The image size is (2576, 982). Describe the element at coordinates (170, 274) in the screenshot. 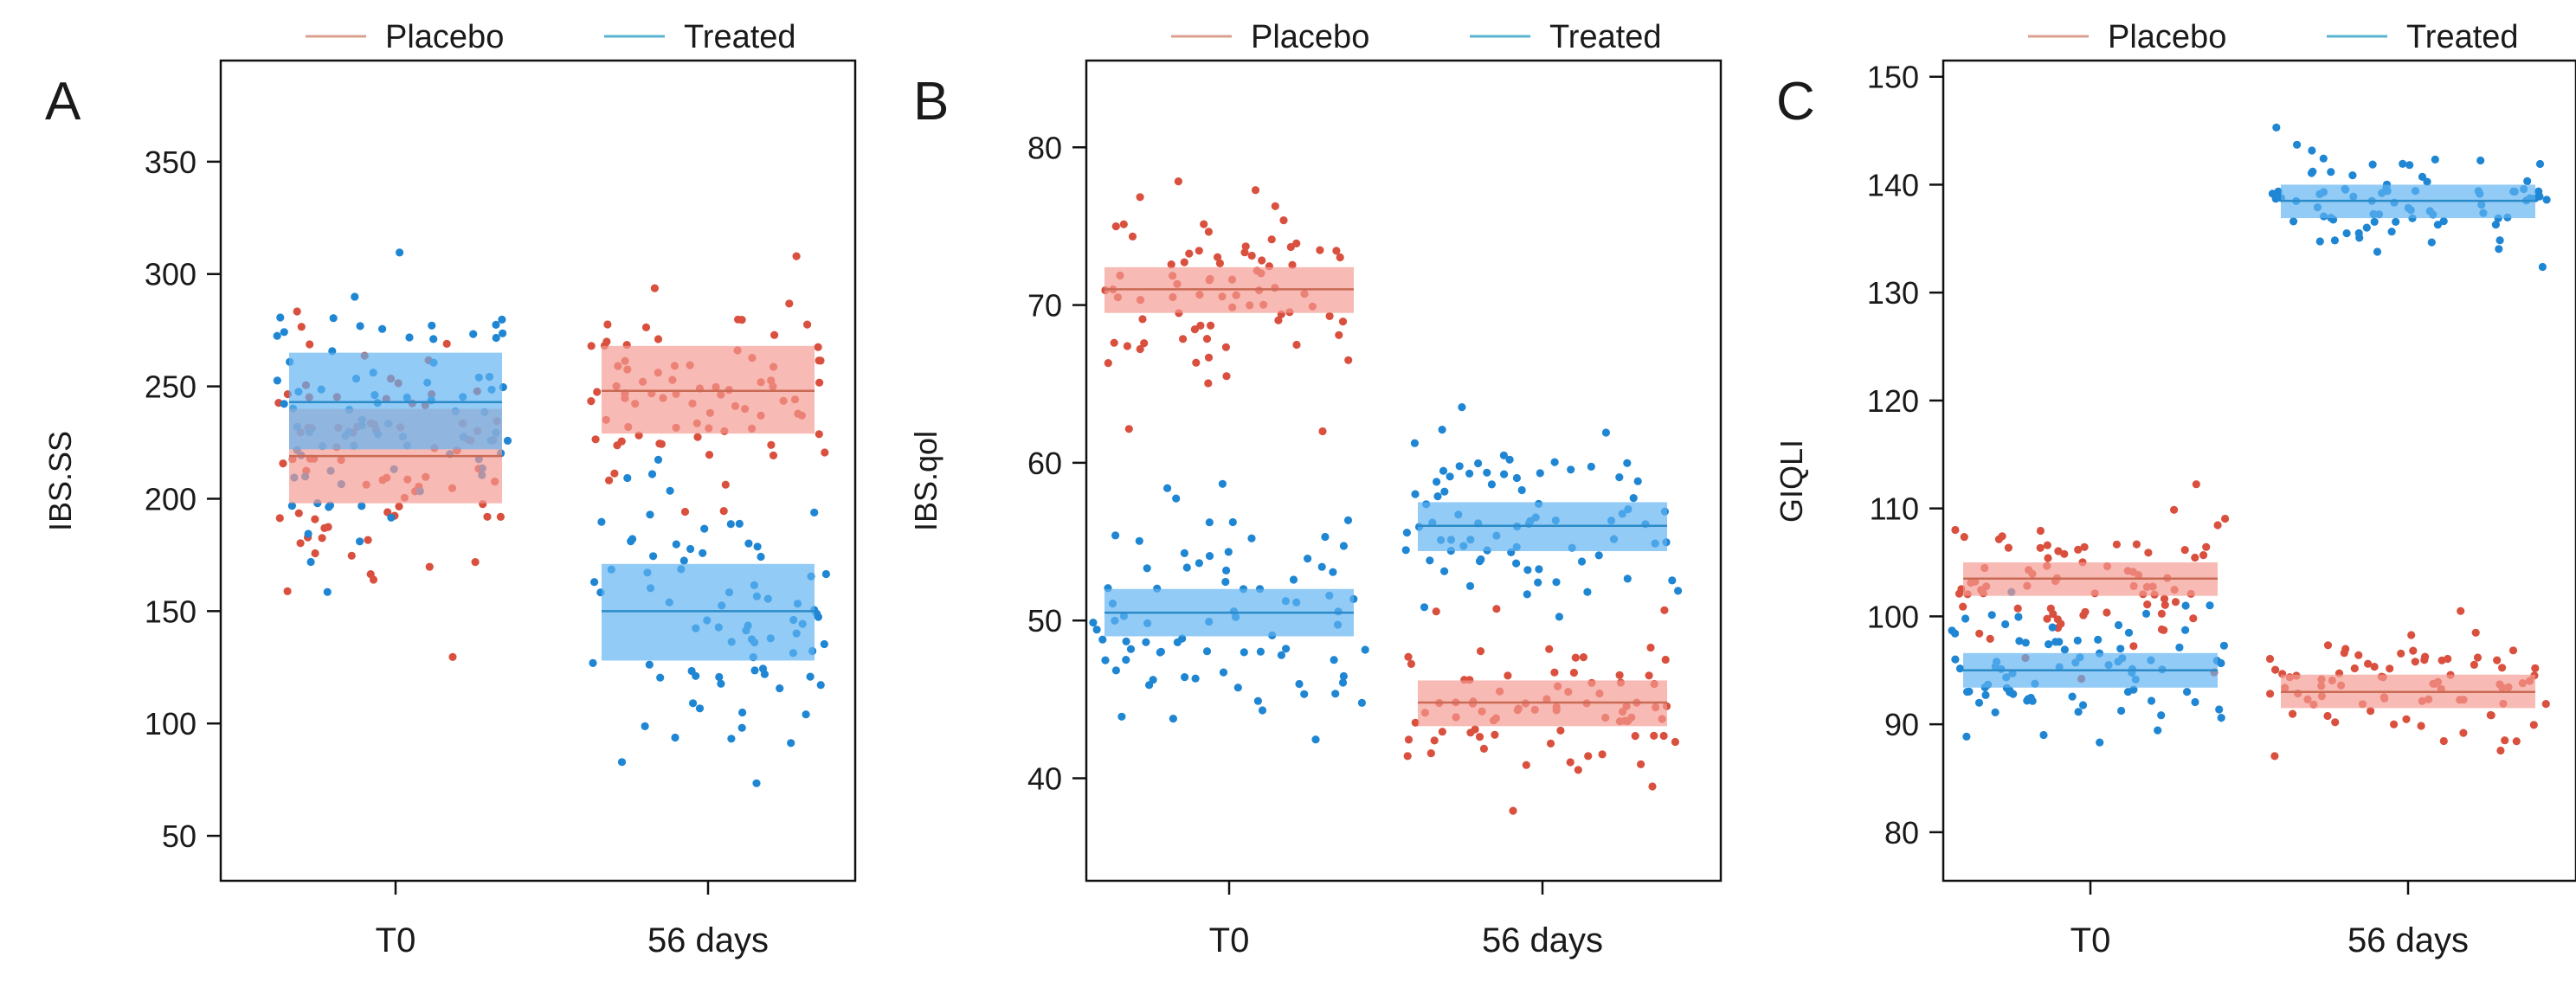

I see `y-tick-label: 300` at that location.